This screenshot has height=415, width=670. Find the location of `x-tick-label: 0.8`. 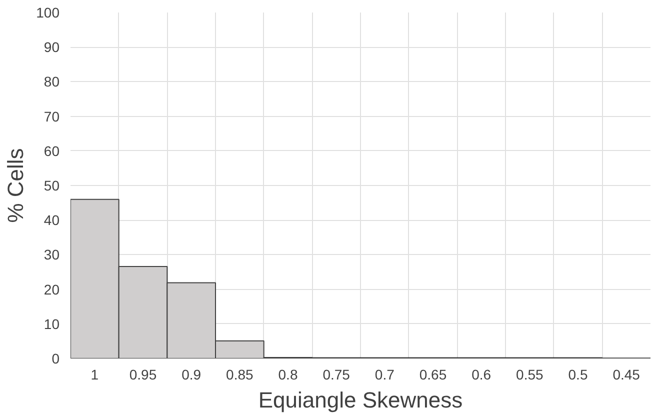

x-tick-label: 0.8 is located at coordinates (288, 374).